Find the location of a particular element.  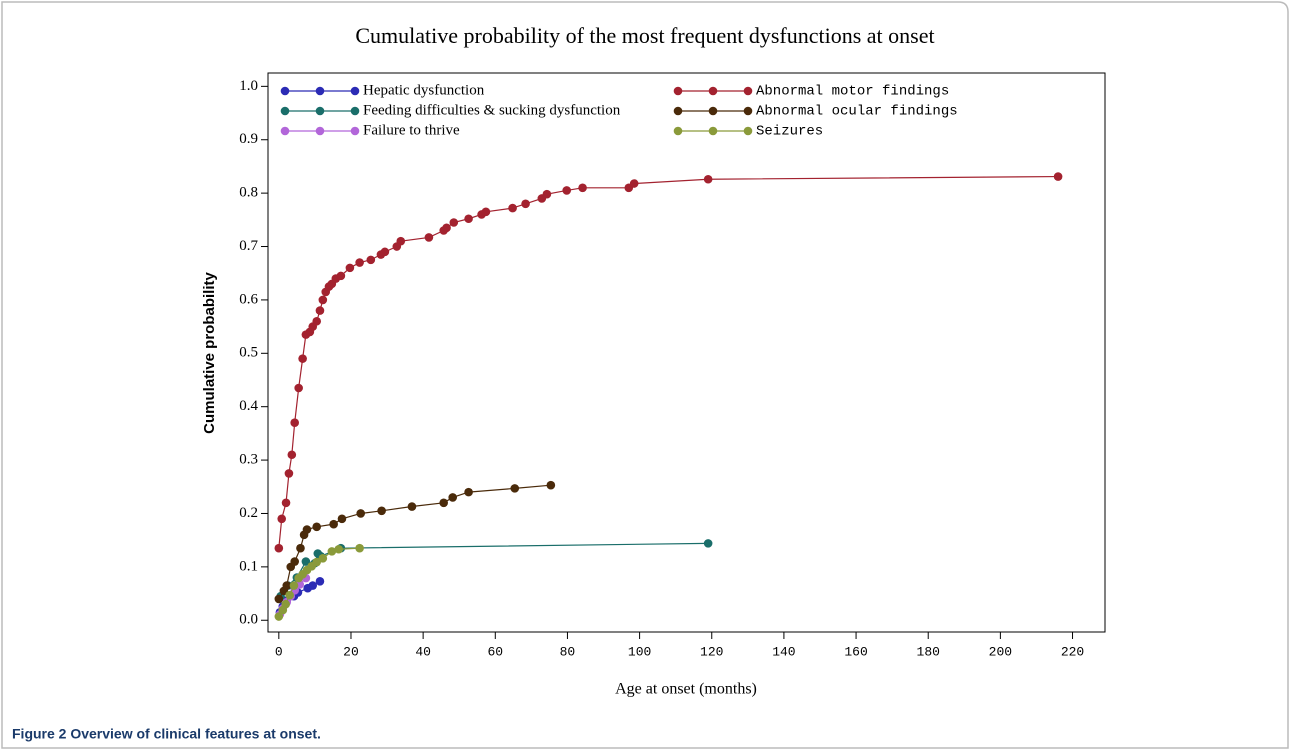

y-tick-label: 0.8 is located at coordinates (248, 193).